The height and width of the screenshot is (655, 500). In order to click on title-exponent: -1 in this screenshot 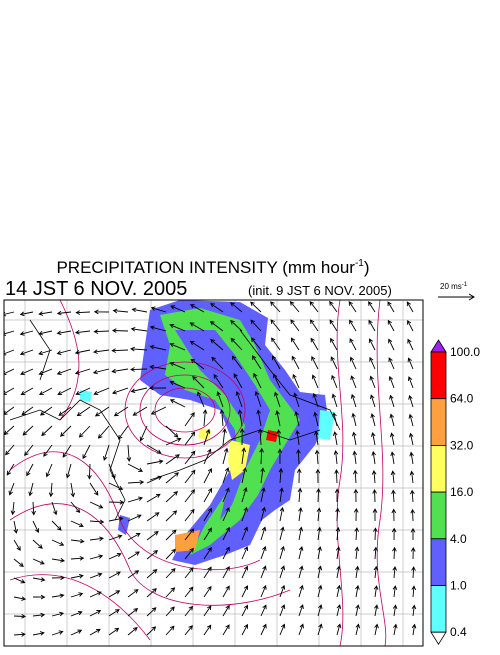, I will do `click(359, 263)`.